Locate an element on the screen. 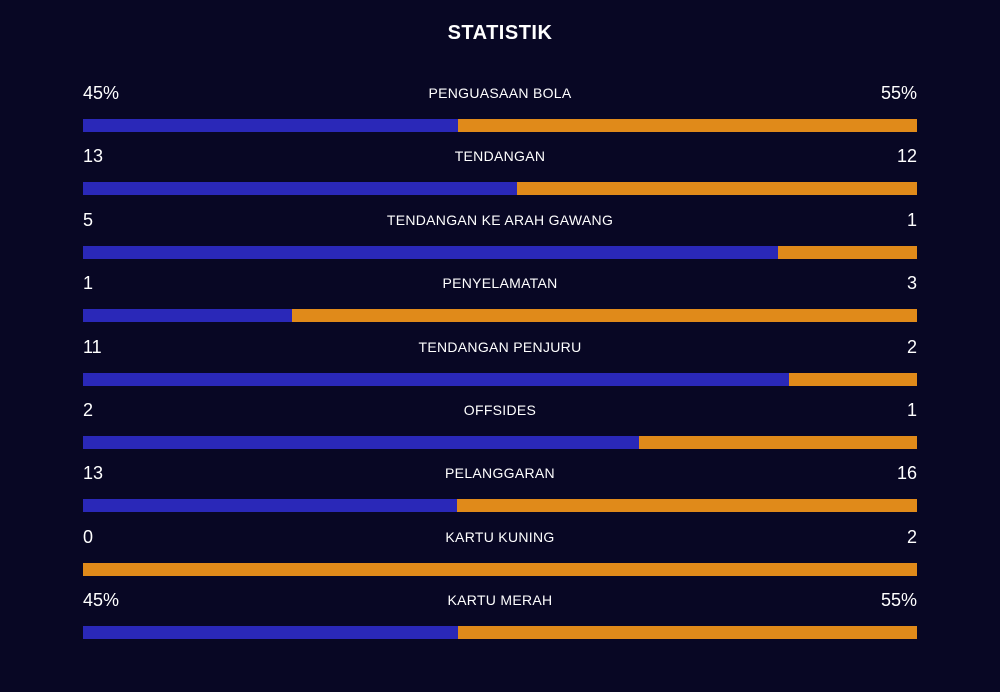 The height and width of the screenshot is (692, 1000). stat-header: 2 OFFSIDES 1 is located at coordinates (500, 411).